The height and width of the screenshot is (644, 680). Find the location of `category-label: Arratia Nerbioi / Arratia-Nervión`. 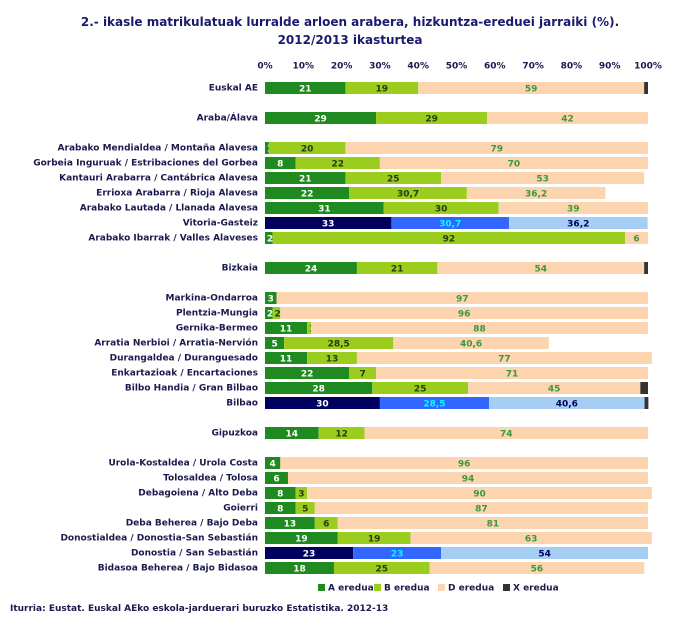

category-label: Arratia Nerbioi / Arratia-Nervión is located at coordinates (176, 343).